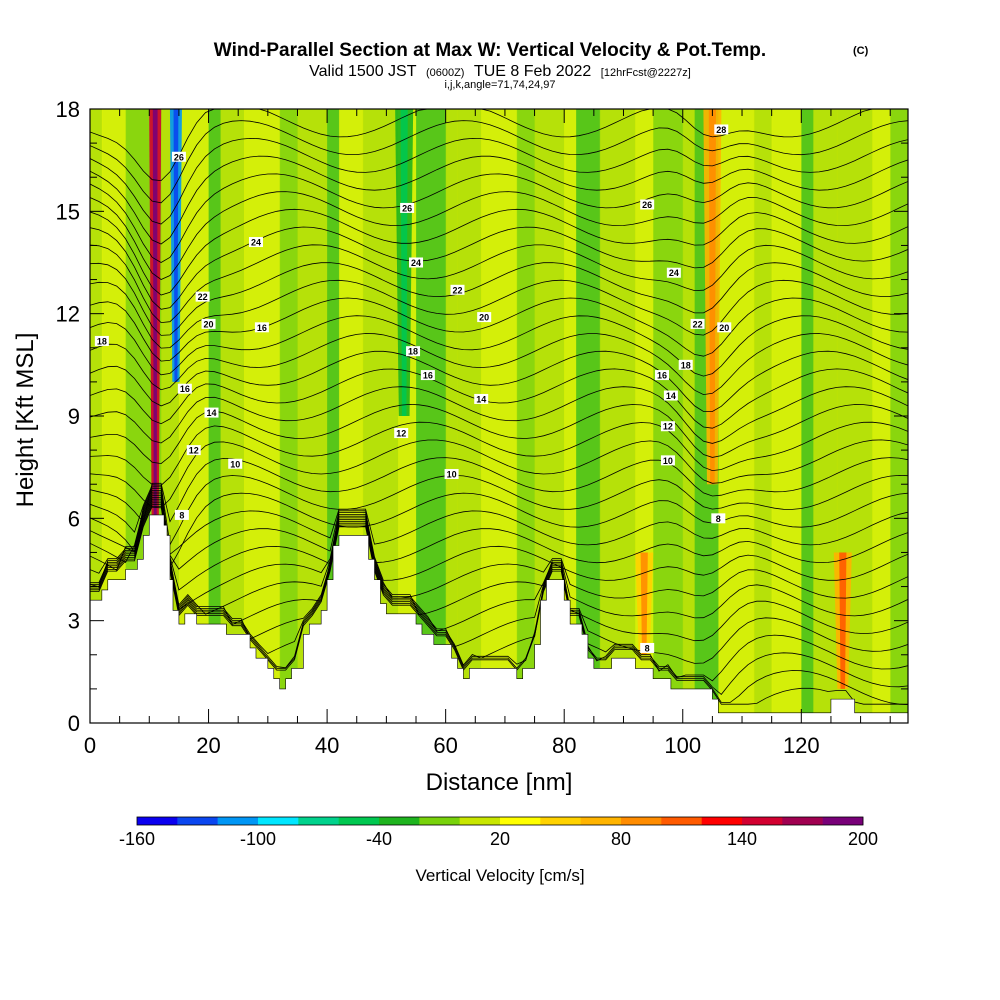 This screenshot has height=1000, width=1000. What do you see at coordinates (533, 71) in the screenshot?
I see `valid-date: TUE 8 Feb 2022` at bounding box center [533, 71].